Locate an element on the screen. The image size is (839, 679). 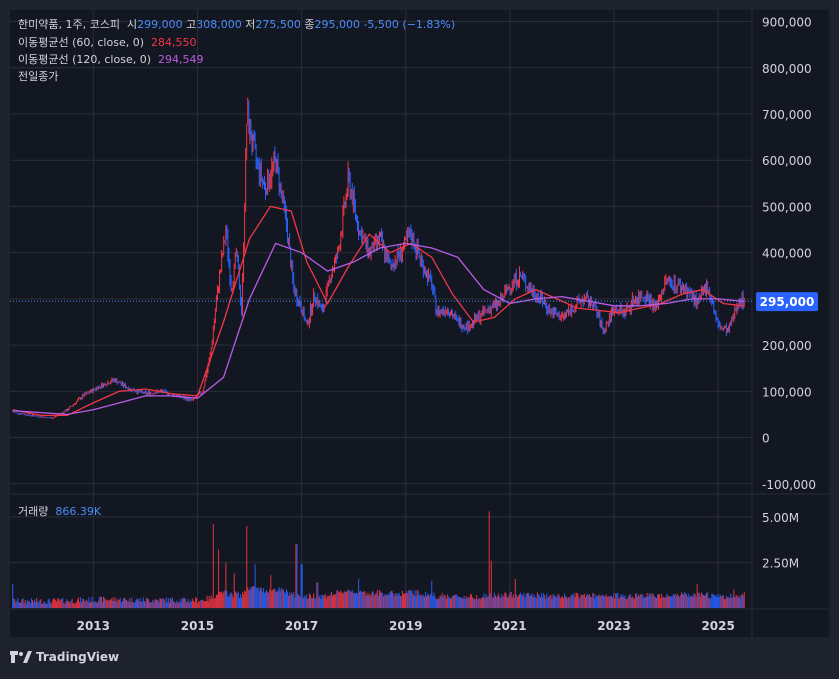
x-tick-label: 2019 is located at coordinates (405, 626).